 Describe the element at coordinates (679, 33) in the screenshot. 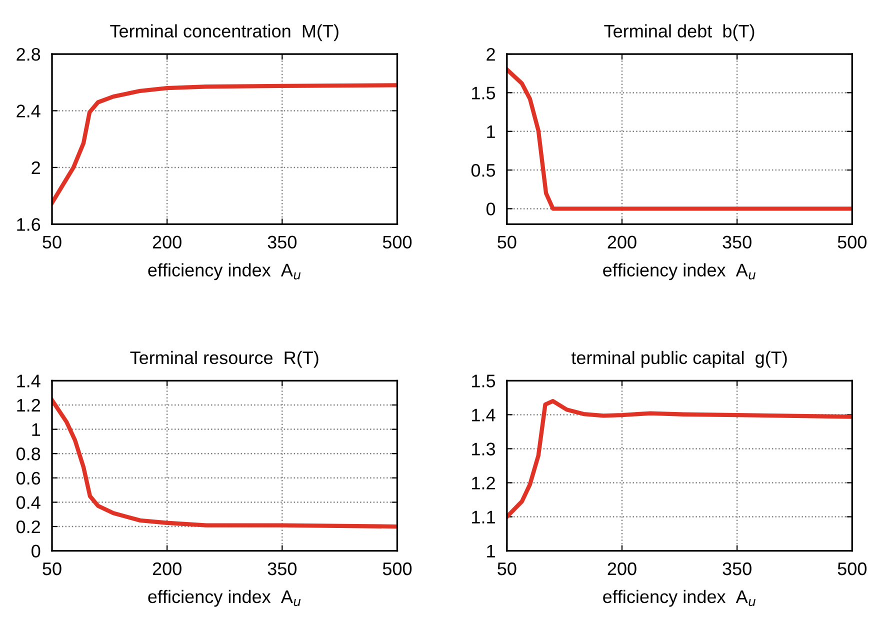

I see `chart-title: Terminal debt b(T)` at that location.